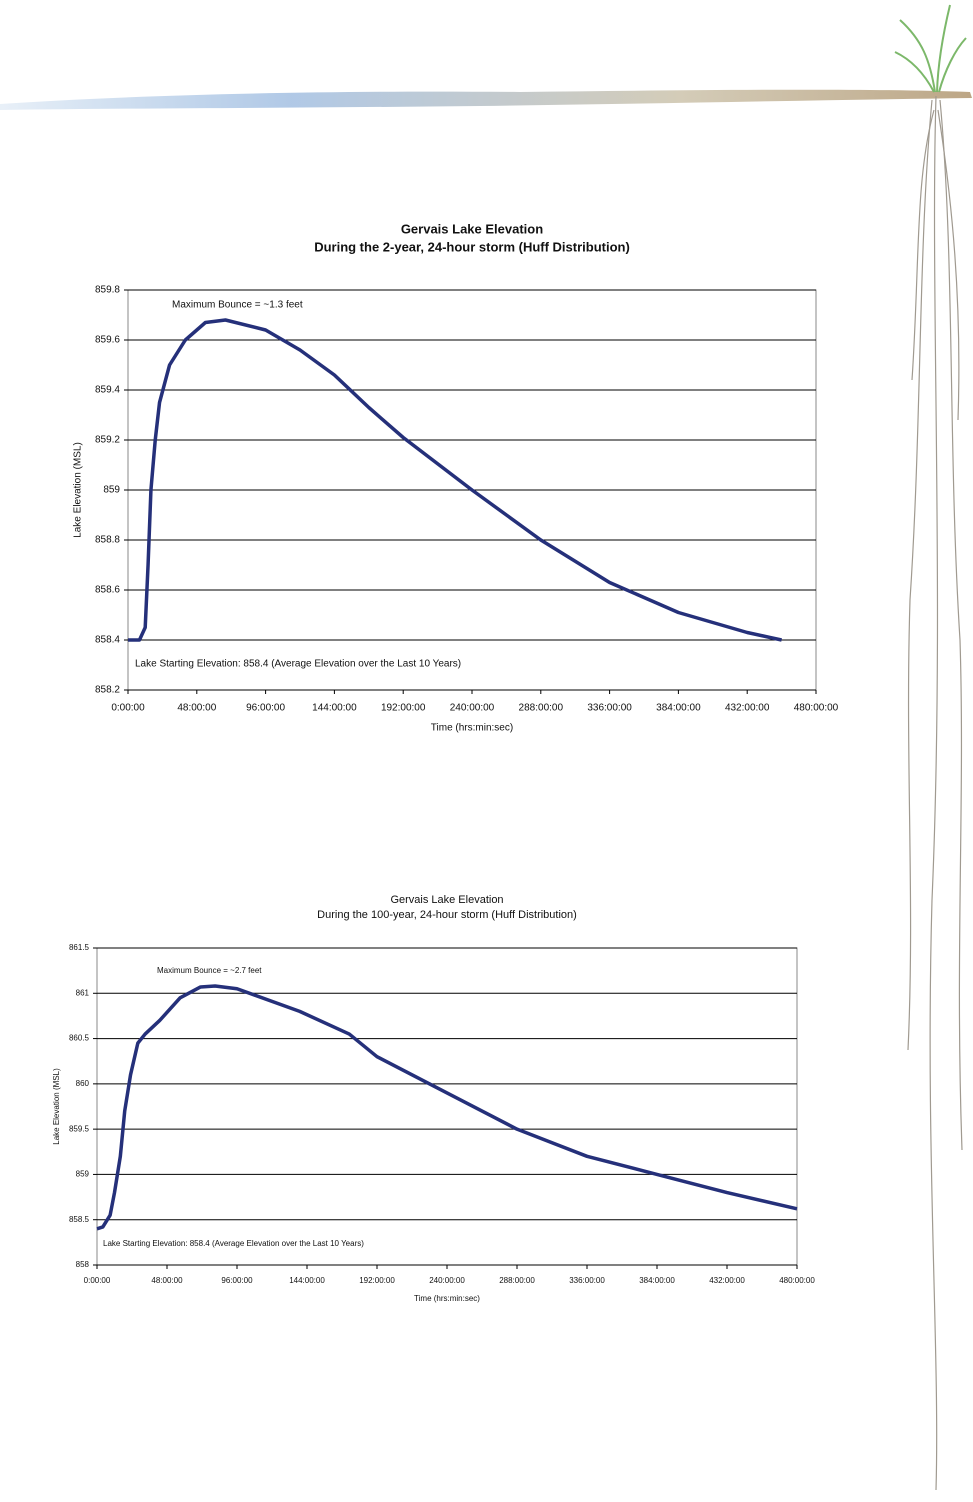  I want to click on y-tick-label: 859.6, so click(107, 340).